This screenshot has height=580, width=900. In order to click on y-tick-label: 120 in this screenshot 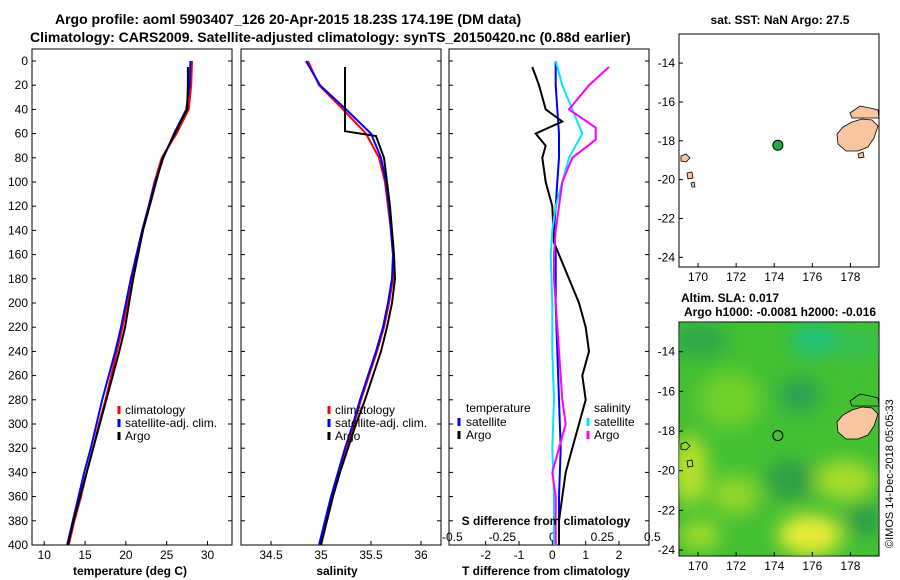, I will do `click(18, 206)`.